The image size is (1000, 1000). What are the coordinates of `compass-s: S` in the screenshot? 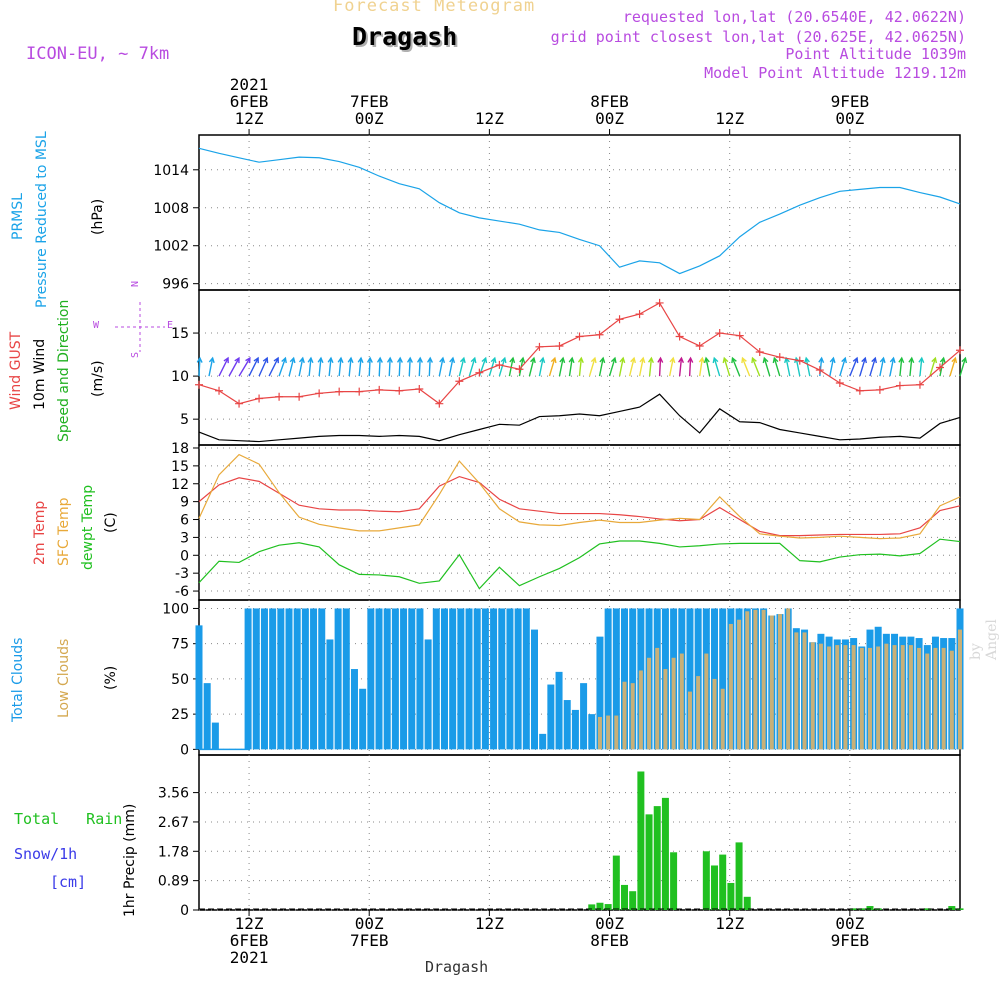 It's located at (135, 354).